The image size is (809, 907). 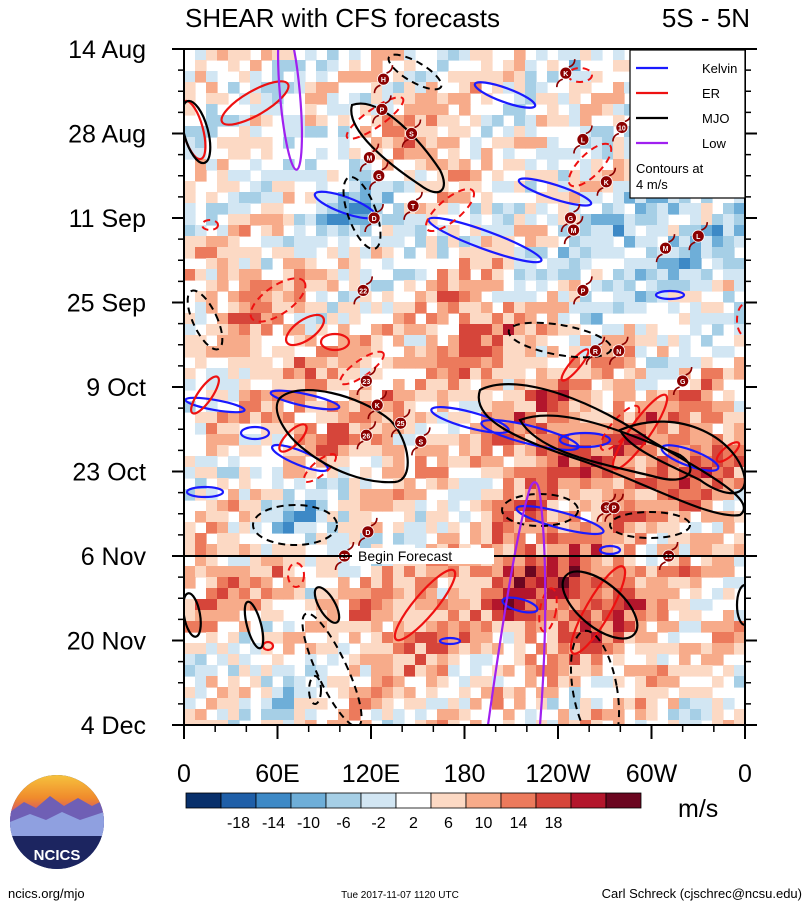 What do you see at coordinates (448, 800) in the screenshot?
I see `colorbar-swatch` at bounding box center [448, 800].